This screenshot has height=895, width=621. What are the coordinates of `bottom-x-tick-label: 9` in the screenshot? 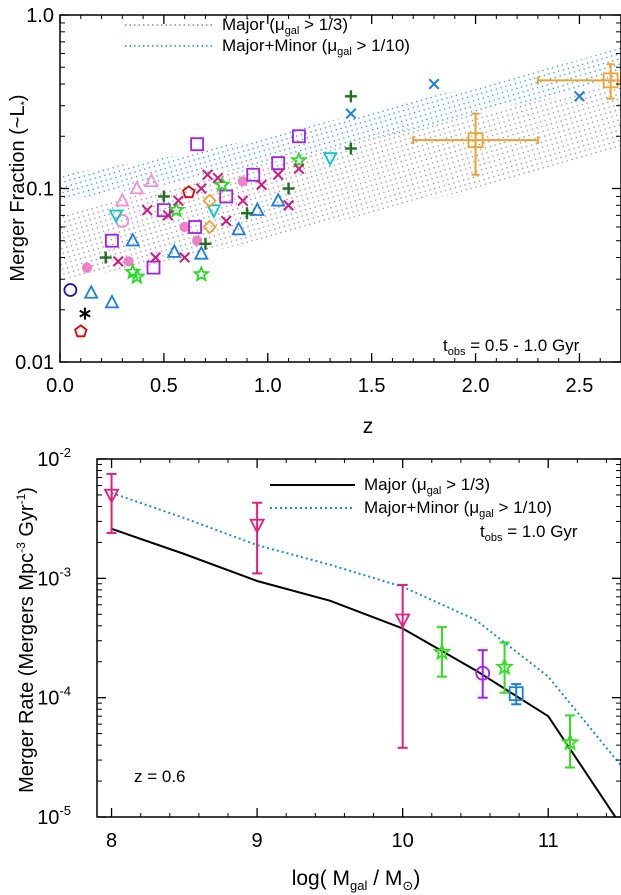 It's located at (257, 841).